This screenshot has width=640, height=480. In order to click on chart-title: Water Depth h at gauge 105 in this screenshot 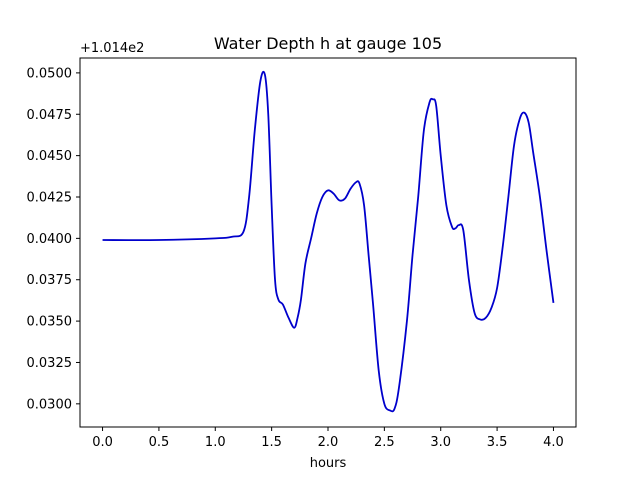, I will do `click(328, 43)`.